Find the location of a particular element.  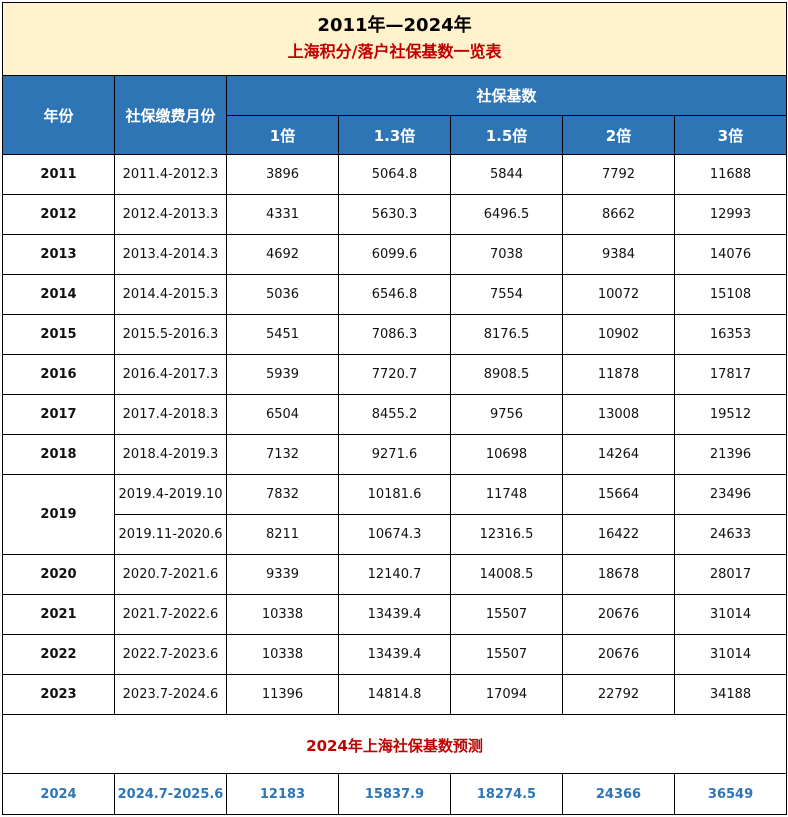

base-value-cell: 16353 is located at coordinates (730, 334).